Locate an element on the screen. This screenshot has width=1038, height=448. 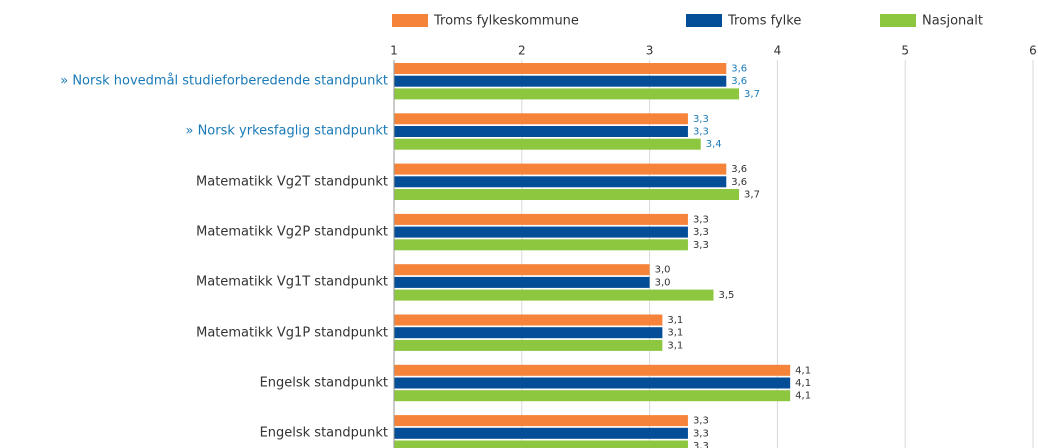
x-tick-label: 4 is located at coordinates (778, 51).